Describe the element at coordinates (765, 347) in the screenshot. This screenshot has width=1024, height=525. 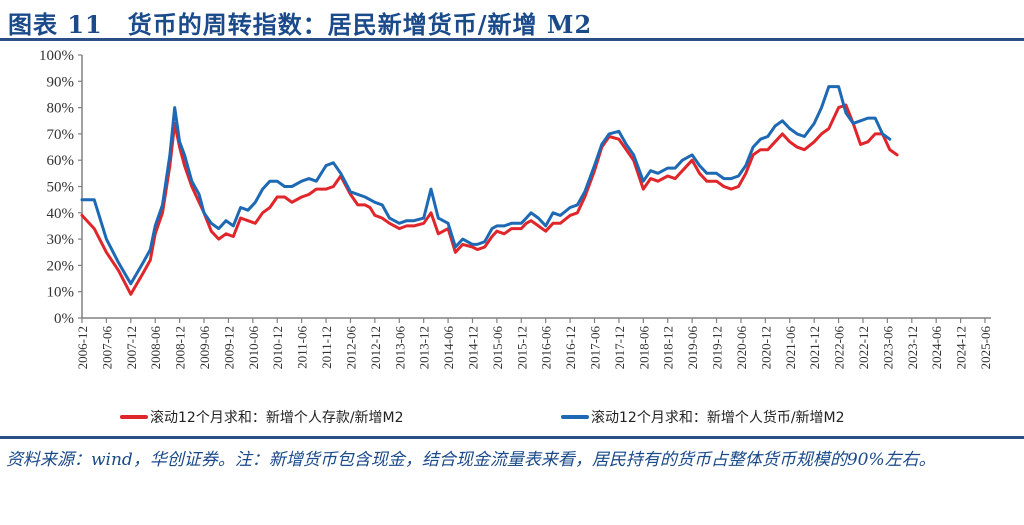
I see `x-tick-label: 2020-12` at that location.